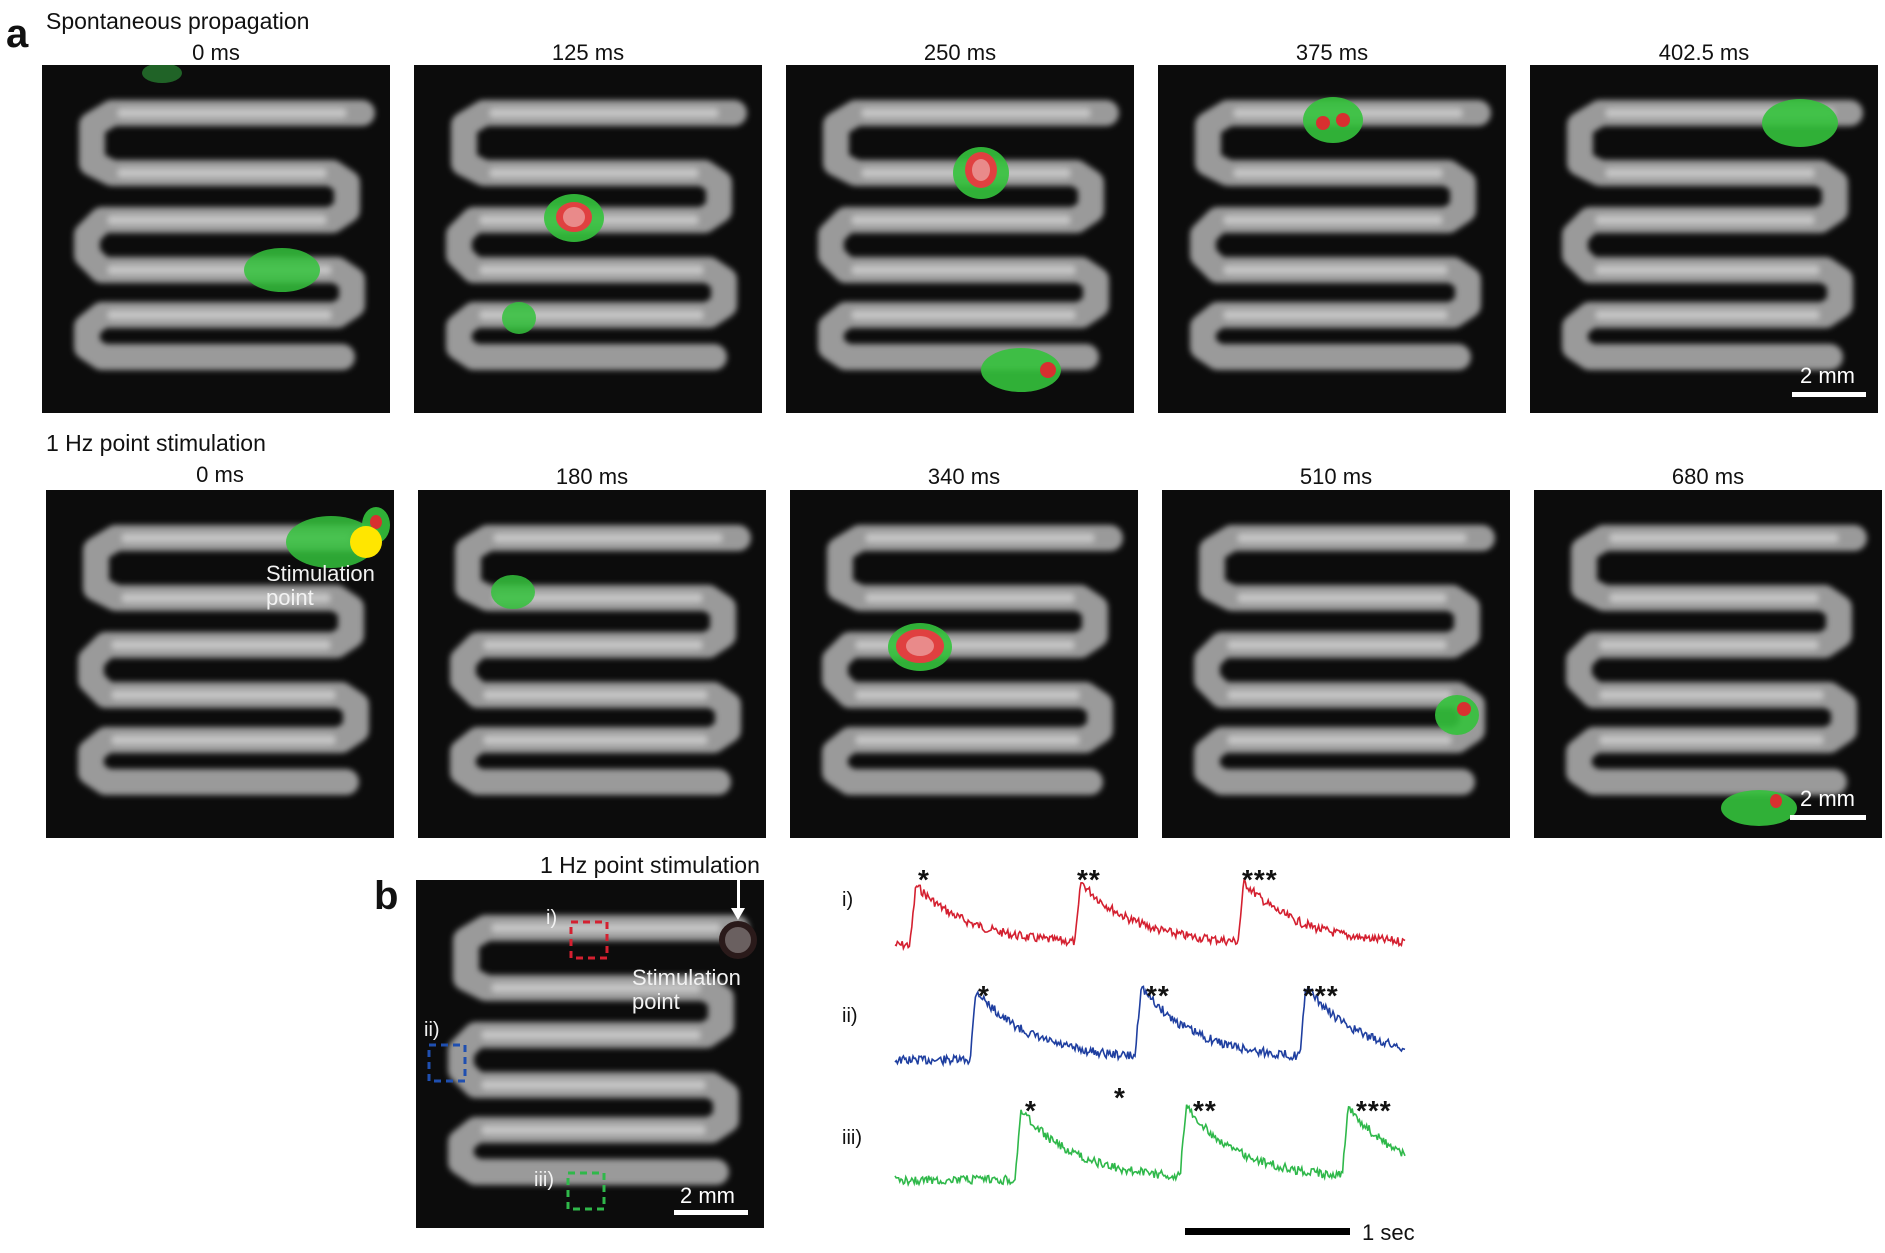 The image size is (1885, 1253). Describe the element at coordinates (1150, 915) in the screenshot. I see `trace-i` at that location.